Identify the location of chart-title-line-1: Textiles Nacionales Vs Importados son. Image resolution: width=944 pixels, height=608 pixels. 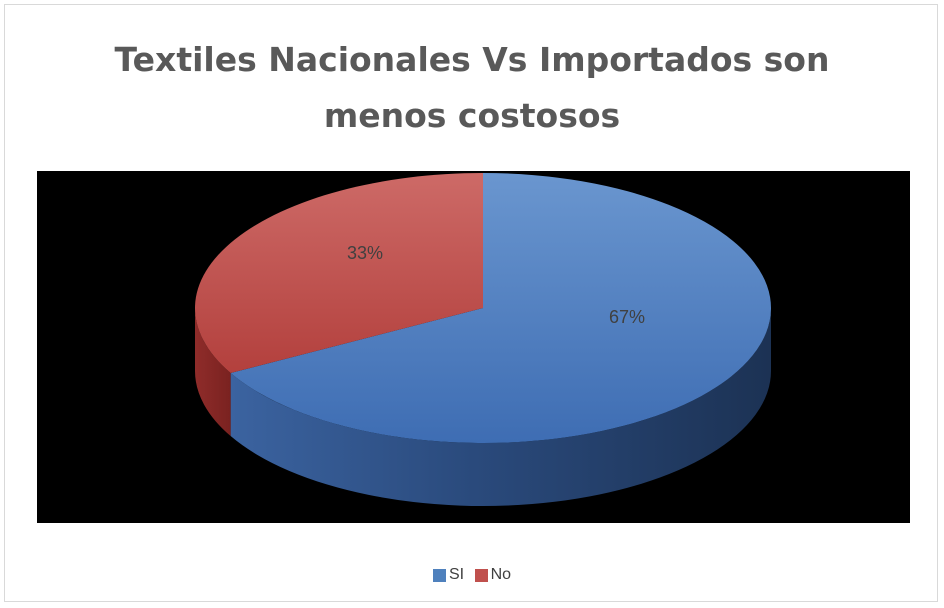
(472, 59).